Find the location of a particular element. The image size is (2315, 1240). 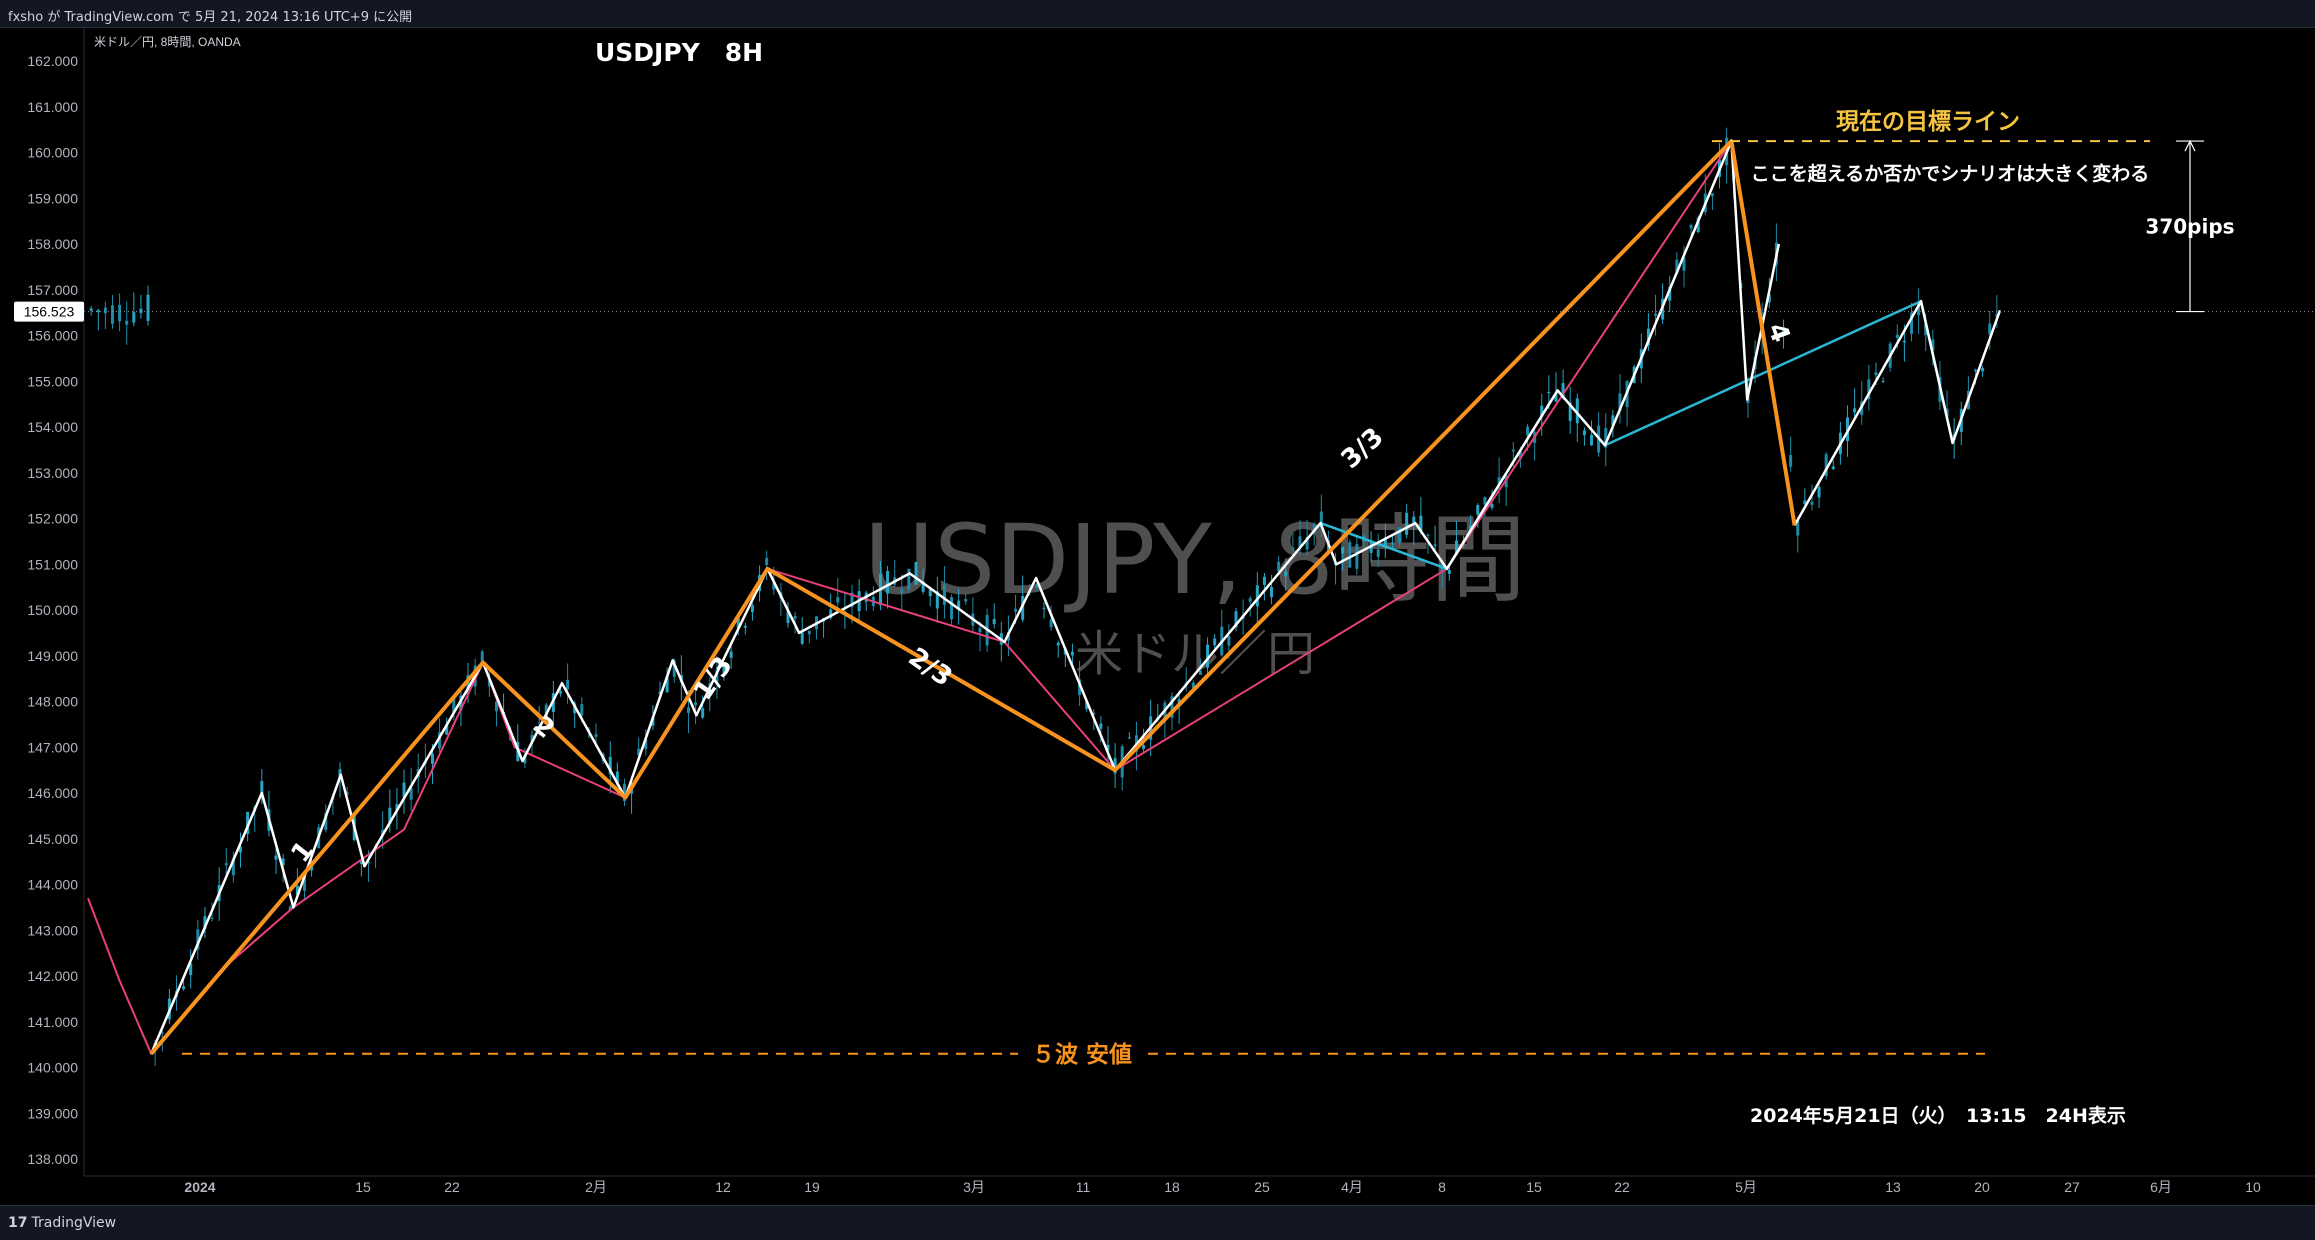

watermark-main: USDJPY, 8時間 is located at coordinates (1195, 560).